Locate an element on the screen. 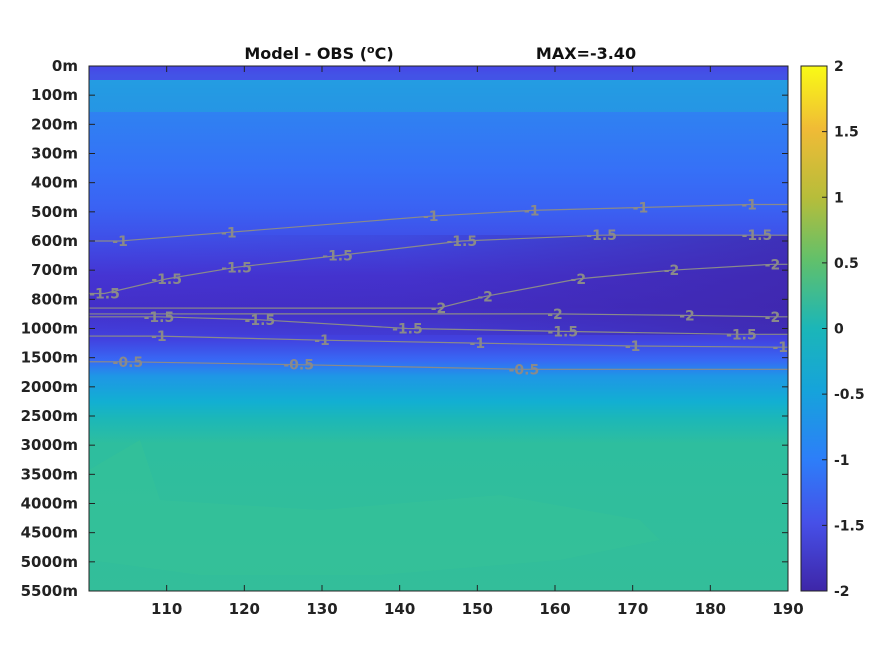 This screenshot has width=875, height=660. x-tick-label: 180 is located at coordinates (710, 609).